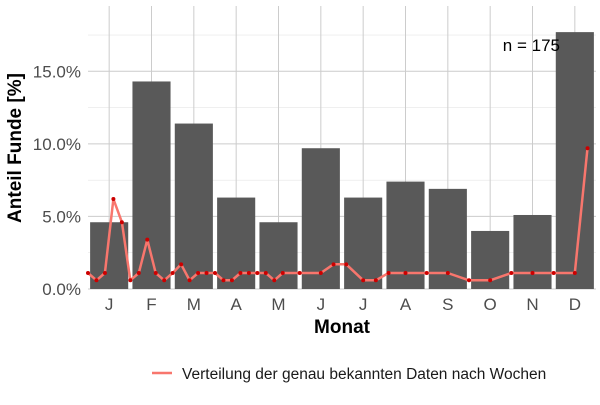 The image size is (600, 405). What do you see at coordinates (490, 304) in the screenshot?
I see `x-tick-label: O` at bounding box center [490, 304].